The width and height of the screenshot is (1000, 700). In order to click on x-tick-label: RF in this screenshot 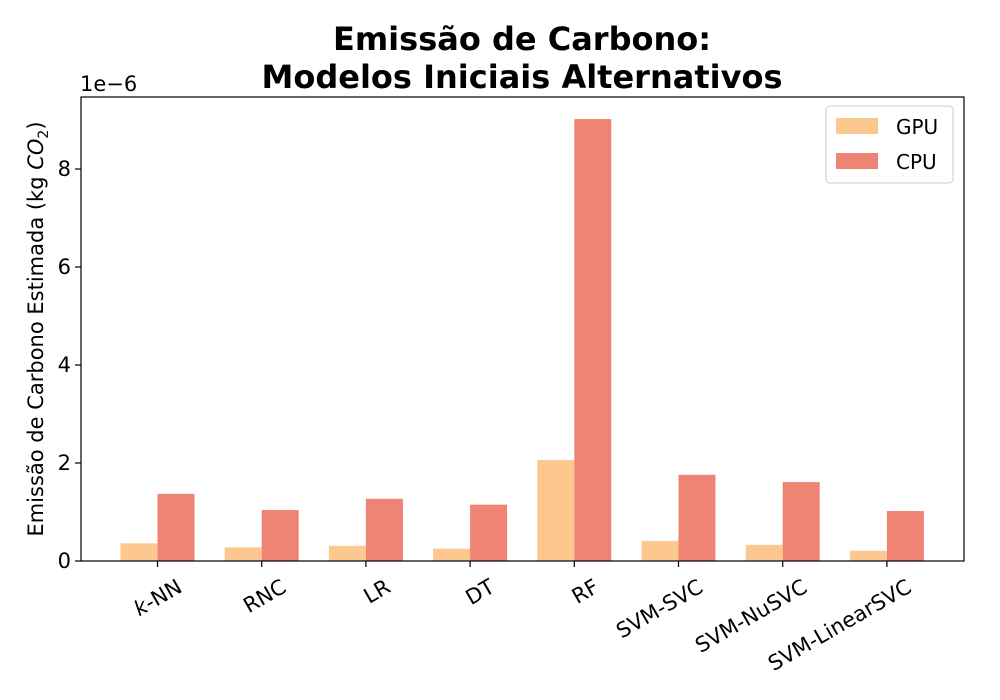, I will do `click(585, 592)`.